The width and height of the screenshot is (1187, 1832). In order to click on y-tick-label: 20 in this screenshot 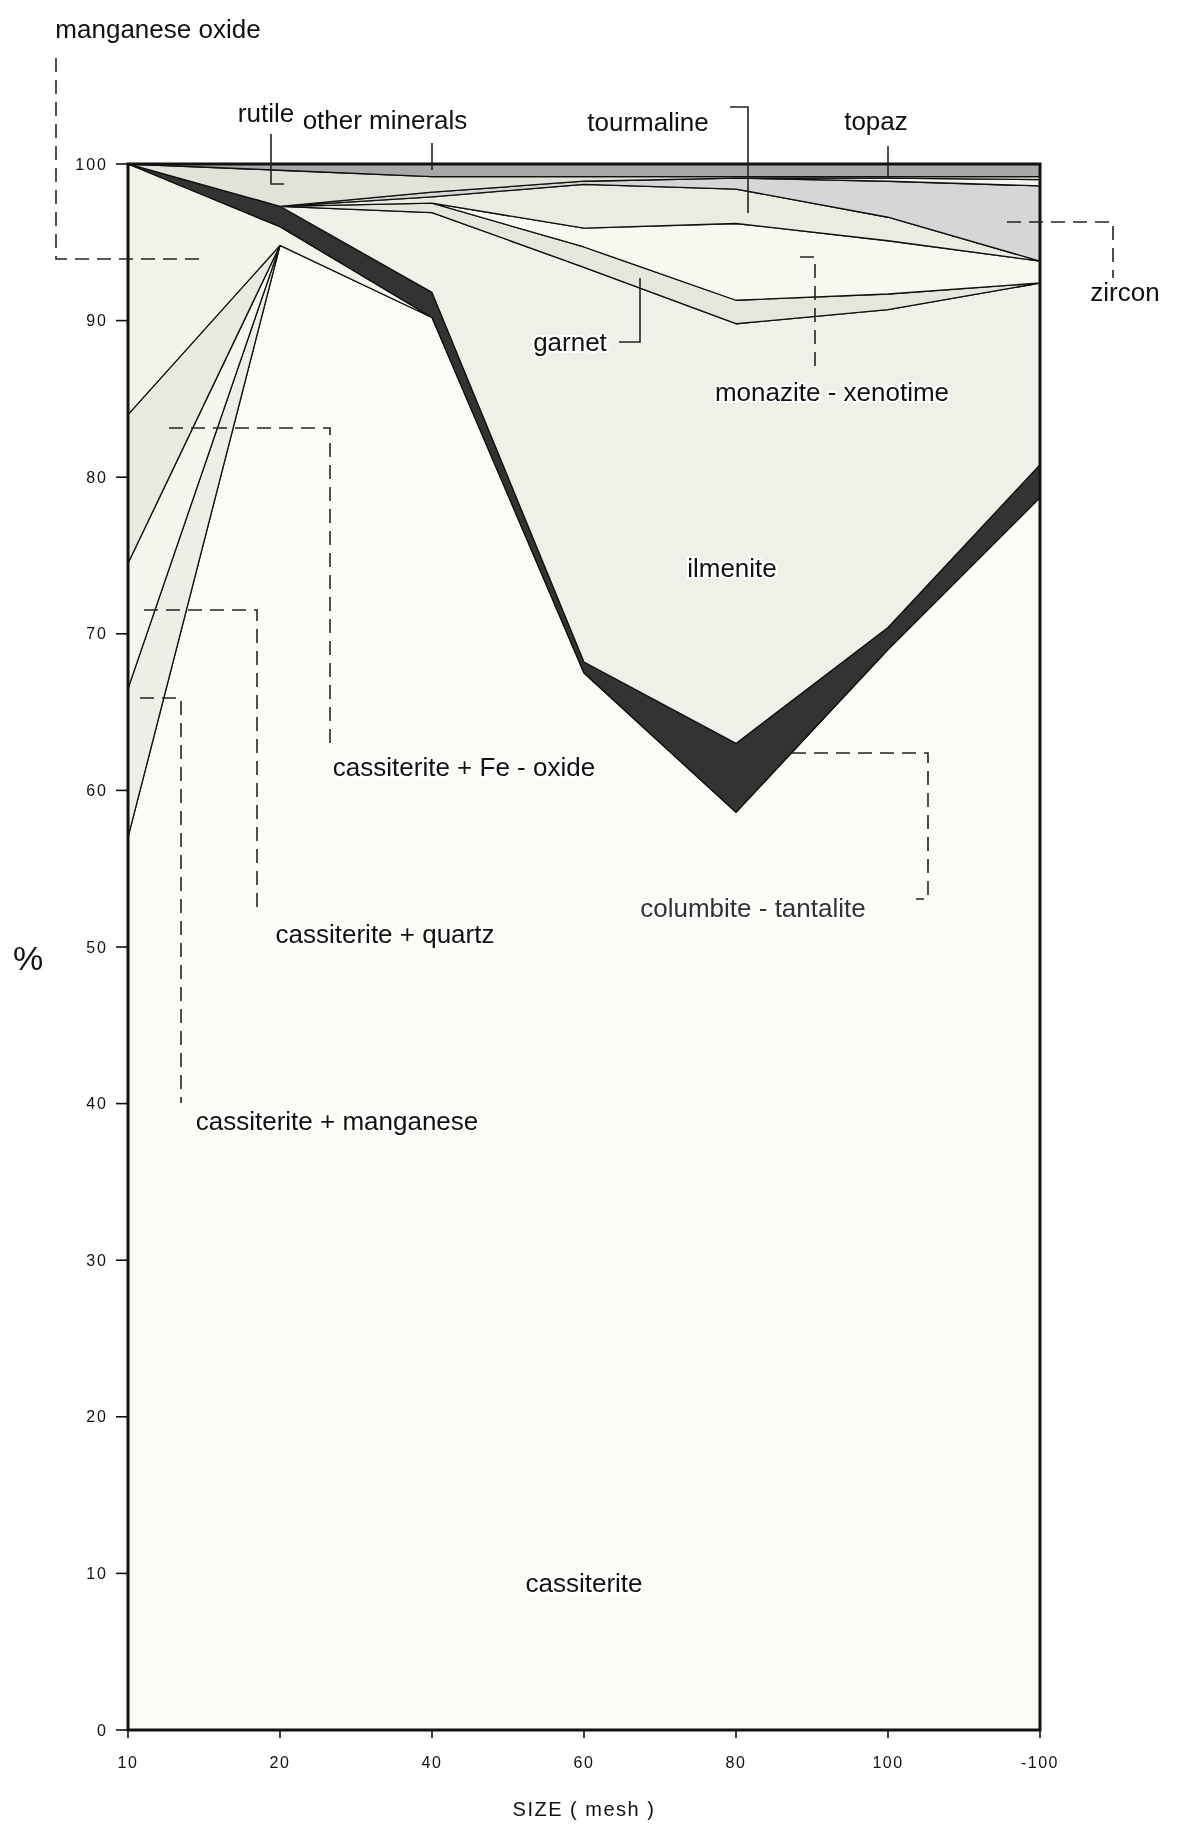, I will do `click(97, 1417)`.